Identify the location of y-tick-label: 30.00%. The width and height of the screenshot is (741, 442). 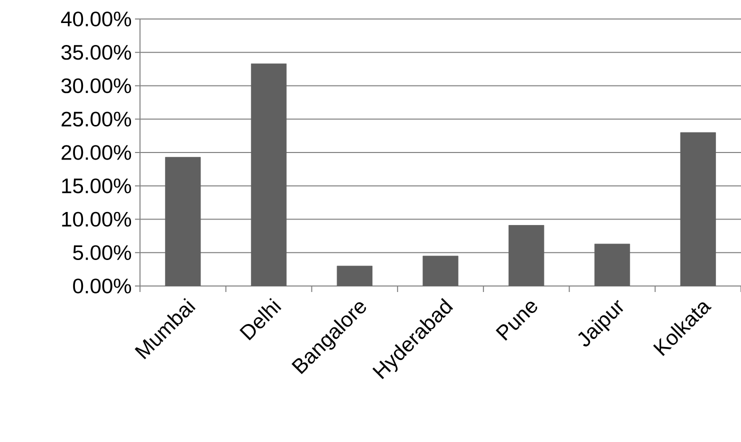
(96, 86).